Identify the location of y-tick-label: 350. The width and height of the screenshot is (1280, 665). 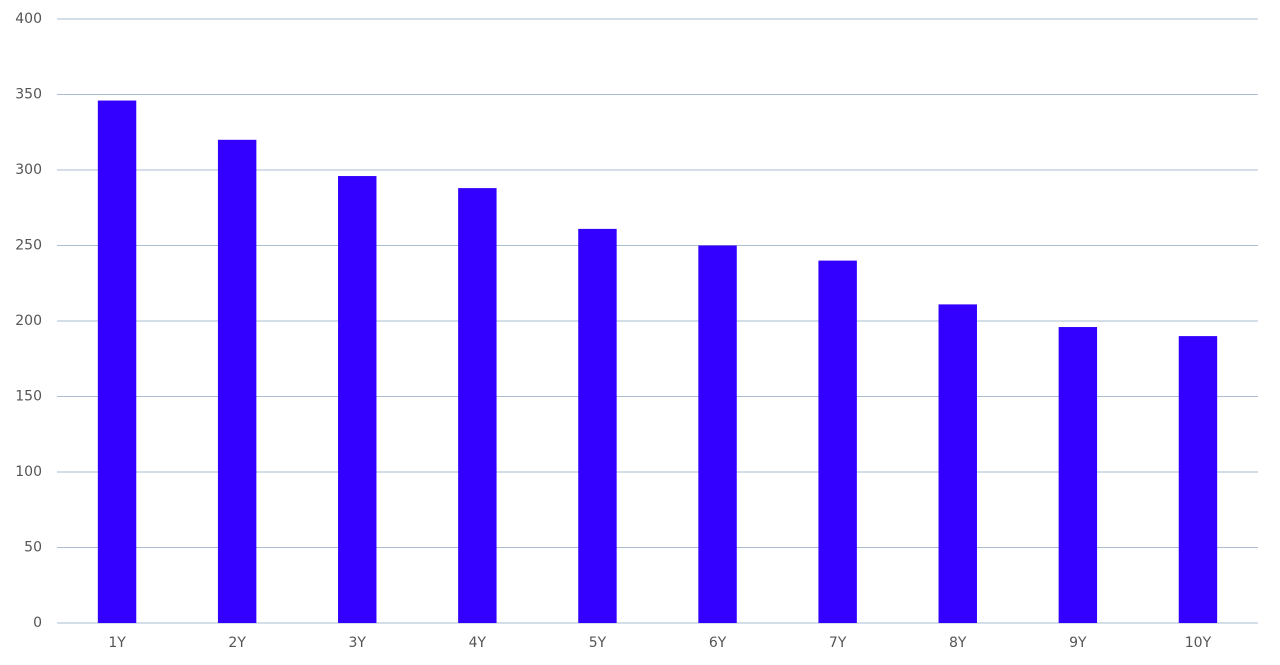
(28, 95).